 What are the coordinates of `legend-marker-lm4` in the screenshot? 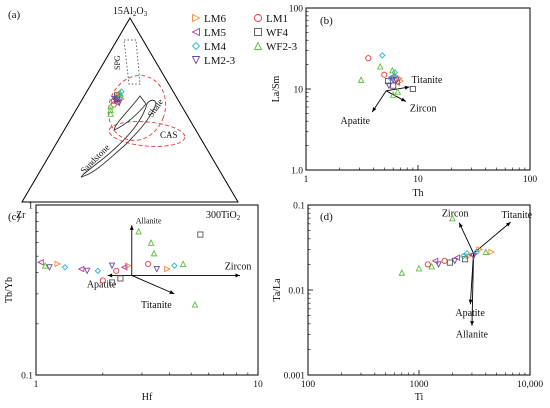 It's located at (196, 46).